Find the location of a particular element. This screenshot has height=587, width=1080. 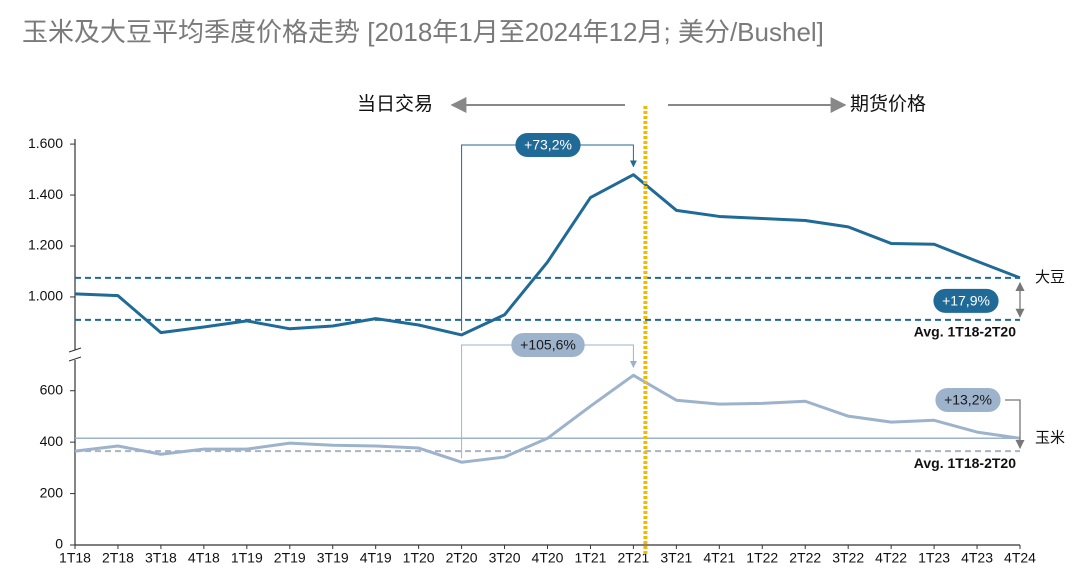

badge-label: +13,2% is located at coordinates (968, 400).